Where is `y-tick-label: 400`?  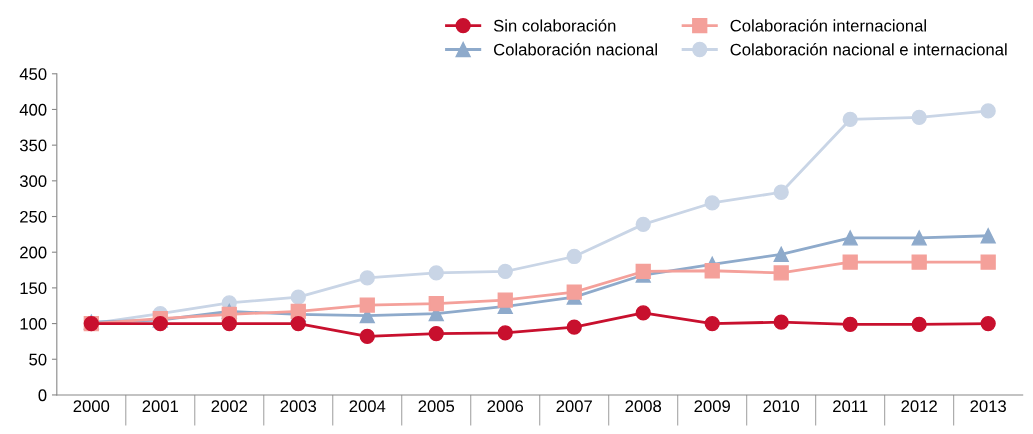
y-tick-label: 400 is located at coordinates (33, 109).